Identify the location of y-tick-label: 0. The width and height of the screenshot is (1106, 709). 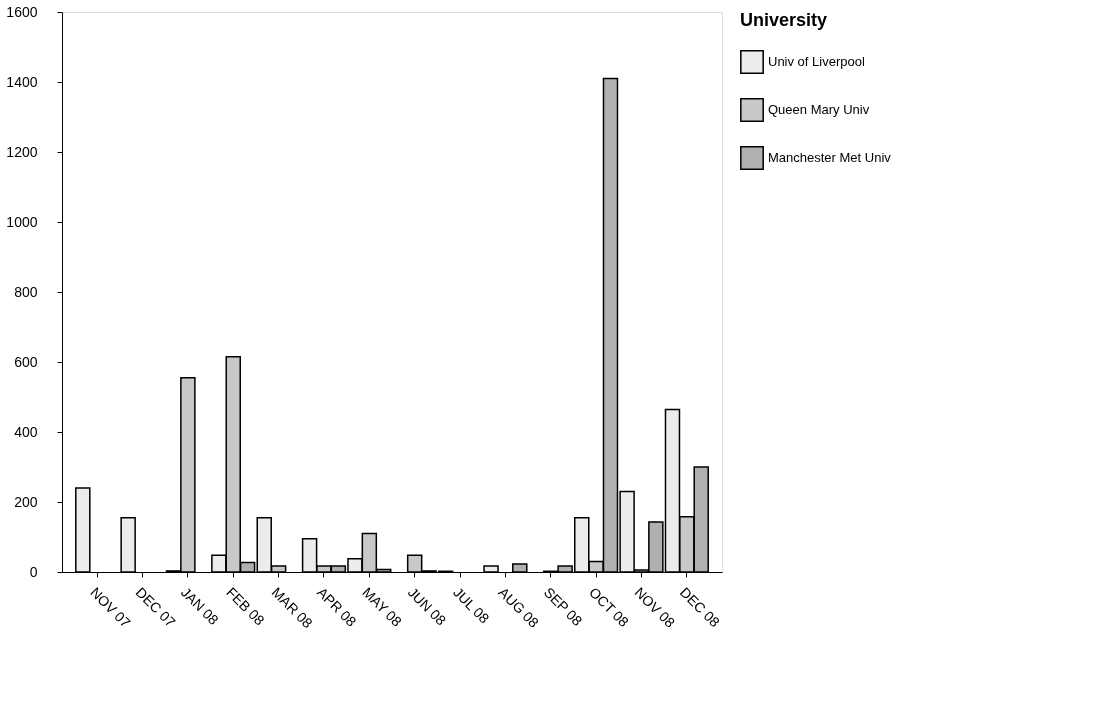
(33, 571).